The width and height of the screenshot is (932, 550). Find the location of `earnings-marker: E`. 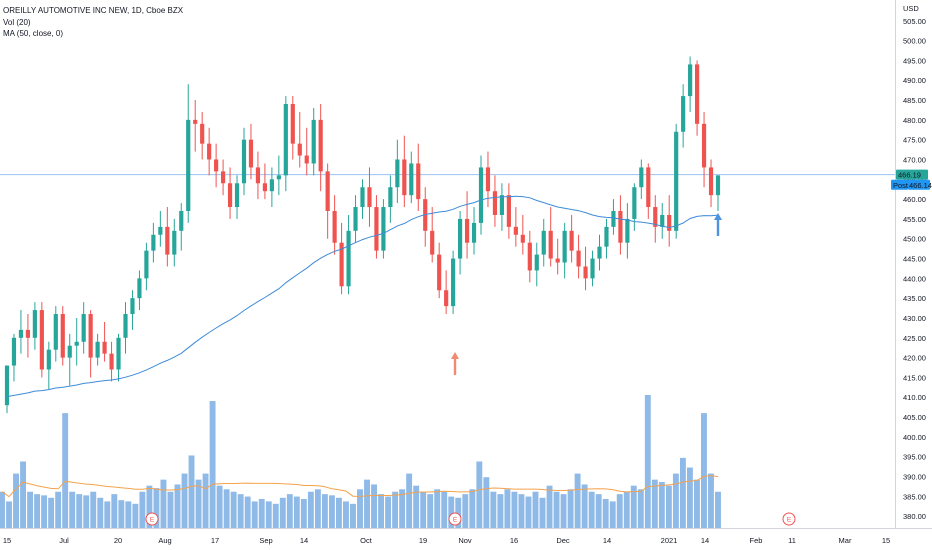

earnings-marker: E is located at coordinates (455, 519).